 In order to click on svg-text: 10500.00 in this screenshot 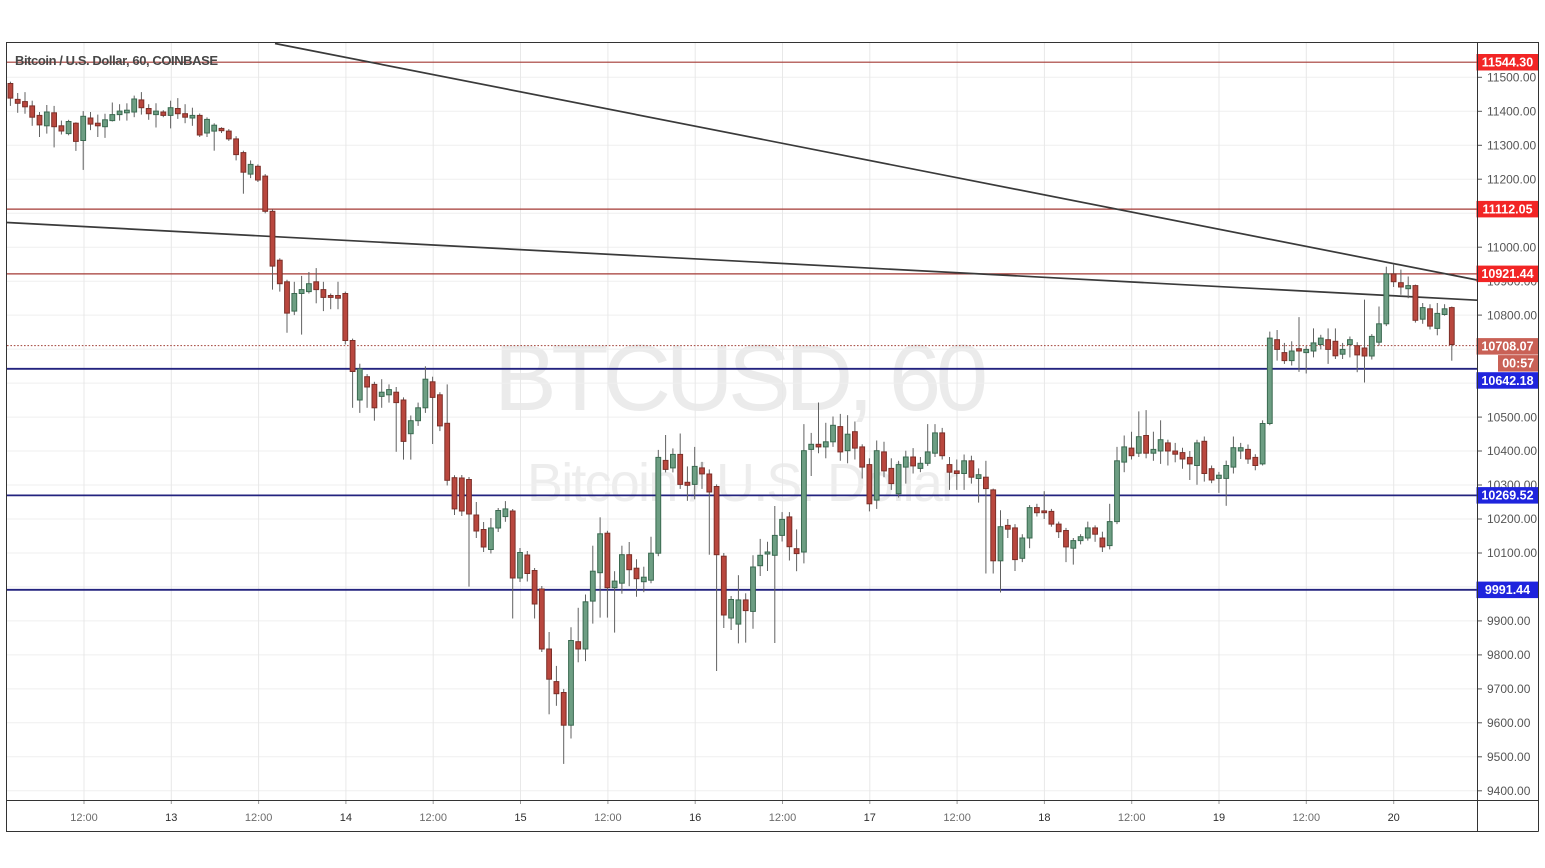, I will do `click(1512, 417)`.